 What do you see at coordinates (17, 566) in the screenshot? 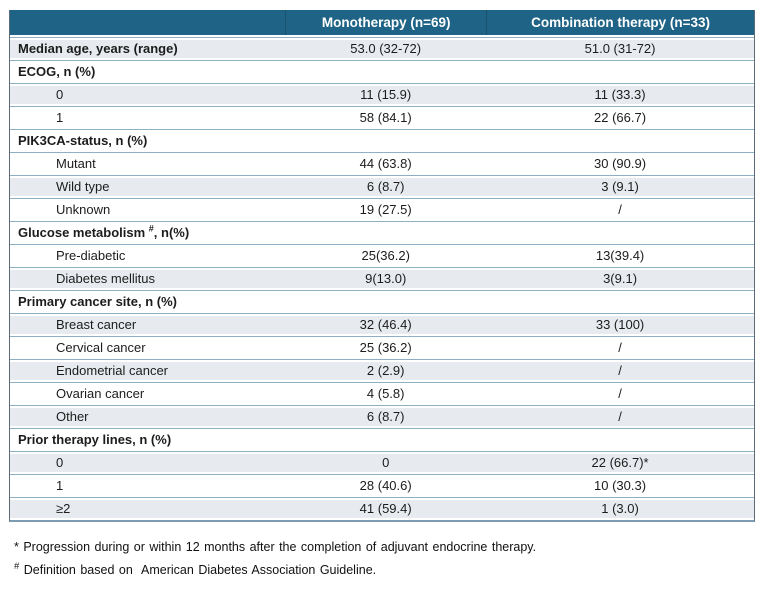
I see `hash-marker: #` at bounding box center [17, 566].